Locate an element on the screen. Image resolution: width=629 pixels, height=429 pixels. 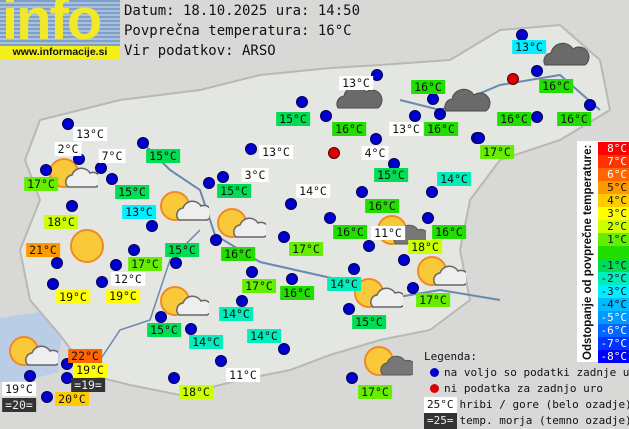
scale-row: -5°C is located at coordinates (613, 317).